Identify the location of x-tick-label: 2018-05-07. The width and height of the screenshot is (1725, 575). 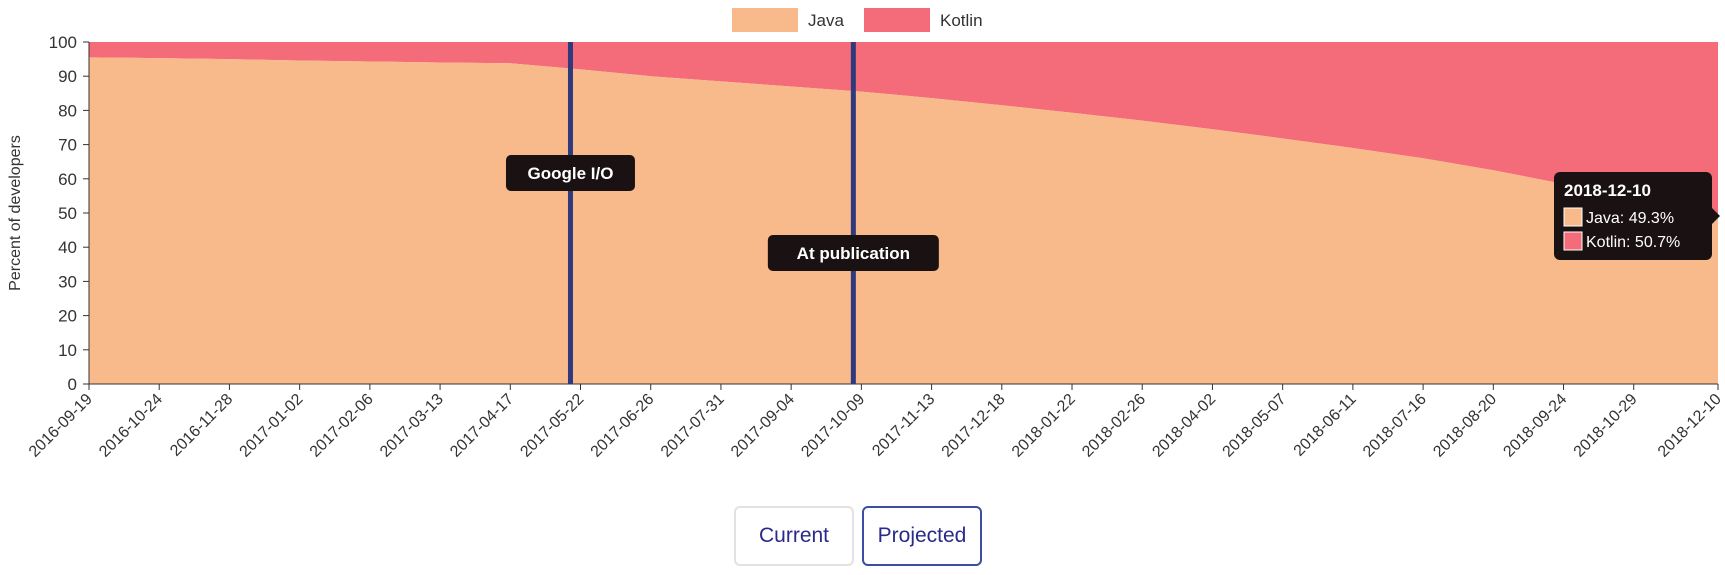
(1255, 426).